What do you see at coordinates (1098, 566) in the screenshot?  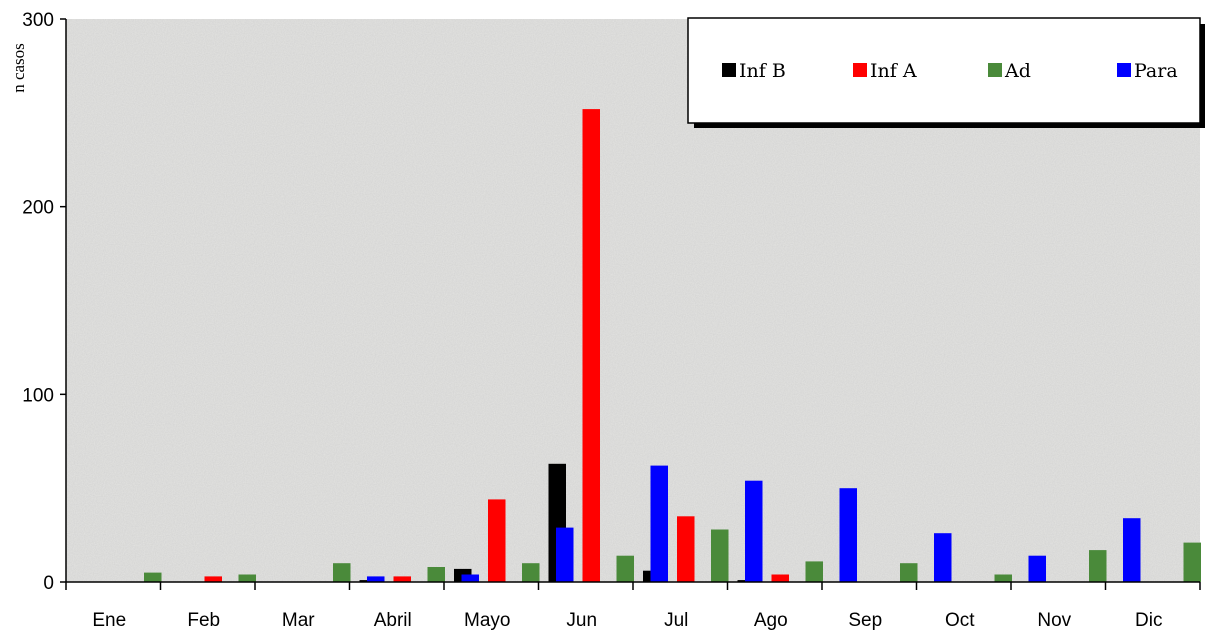 I see `bar-ad-nov` at bounding box center [1098, 566].